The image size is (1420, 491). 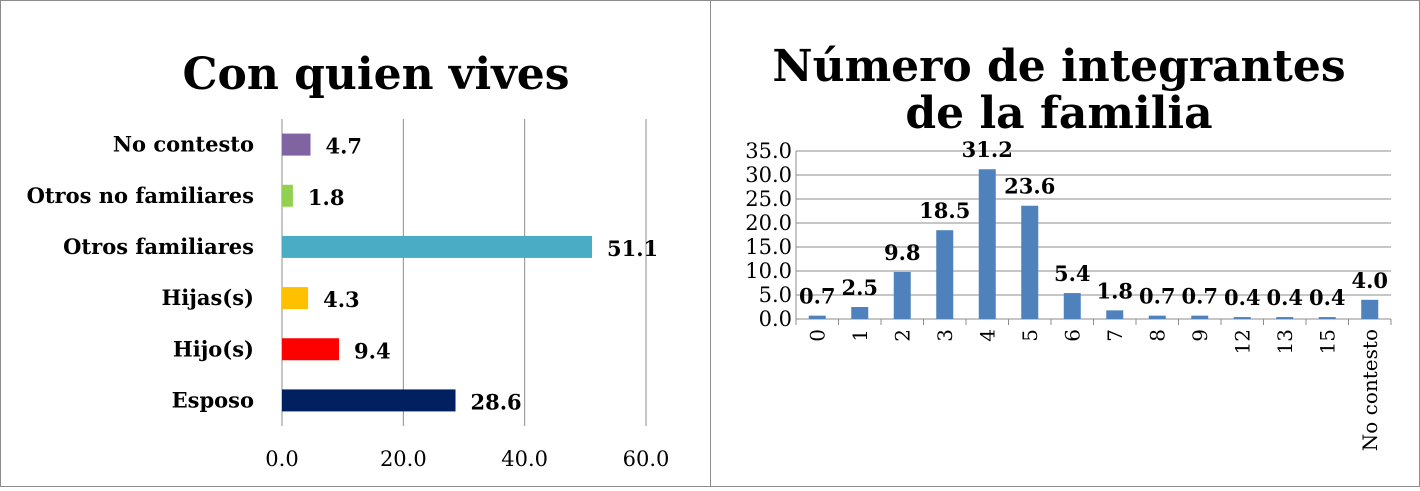 I want to click on data-label: 2.5, so click(x=859, y=287).